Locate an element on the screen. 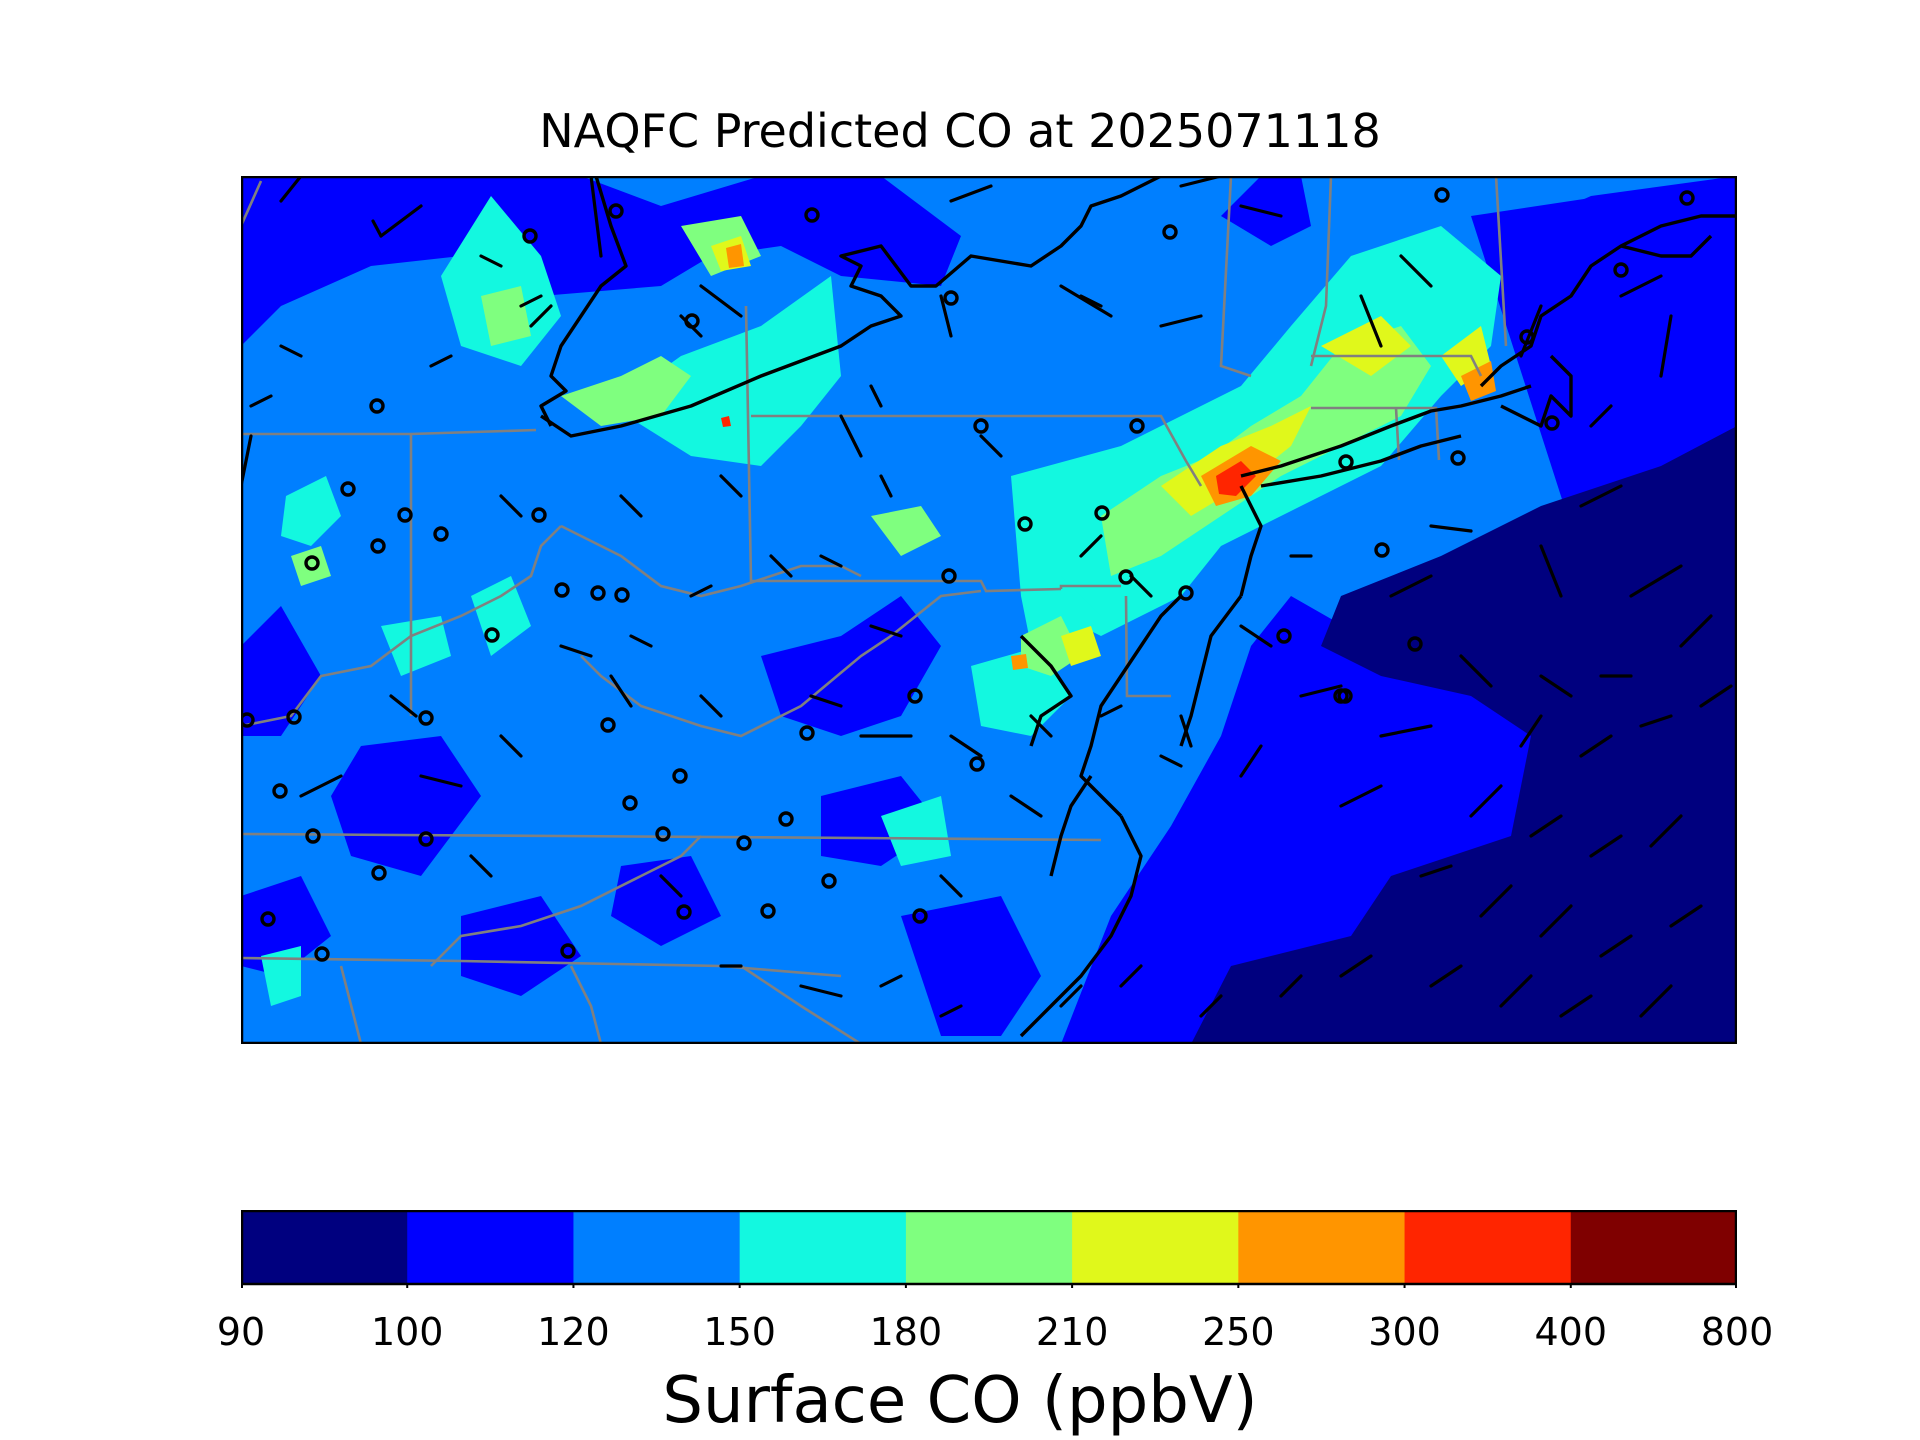 The image size is (1920, 1440). colorbar is located at coordinates (989, 1249).